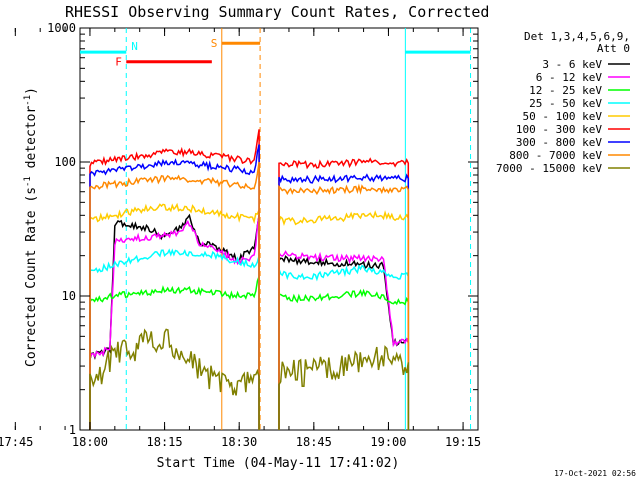 This screenshot has width=640, height=480. I want to click on x-tick-label: 18:30, so click(239, 442).